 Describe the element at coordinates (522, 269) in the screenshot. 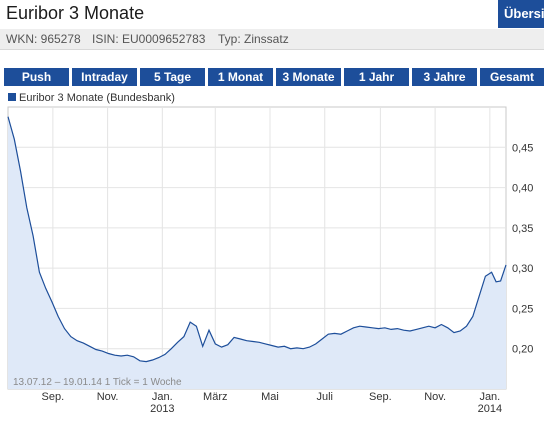

I see `y-tick-label: 0,30` at that location.